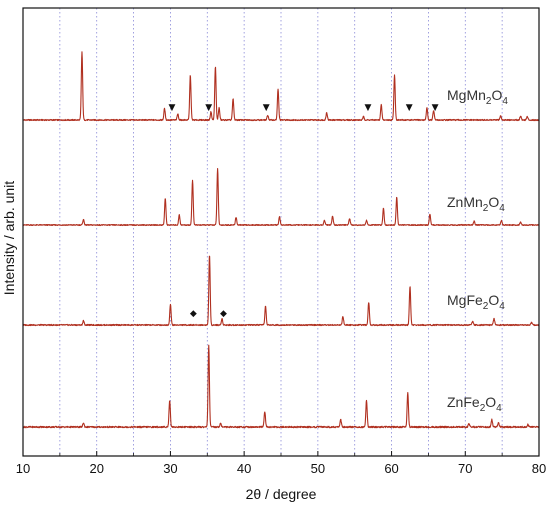  Describe the element at coordinates (477, 250) in the screenshot. I see `series-labels: MgMn2O4 ZnMn2O4 MgFe2O4 ZnFe2O4` at that location.